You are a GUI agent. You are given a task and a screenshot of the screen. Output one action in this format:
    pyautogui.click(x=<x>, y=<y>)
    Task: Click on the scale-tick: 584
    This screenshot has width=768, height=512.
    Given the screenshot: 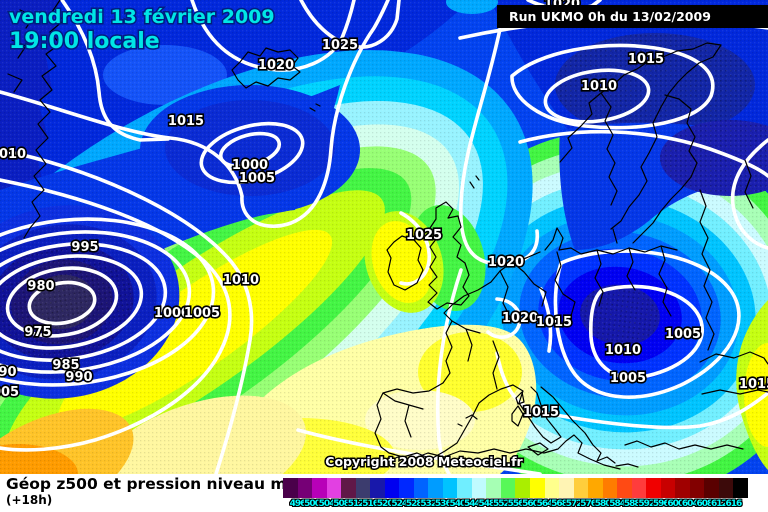 What is the action you would take?
    pyautogui.click(x=617, y=504)
    